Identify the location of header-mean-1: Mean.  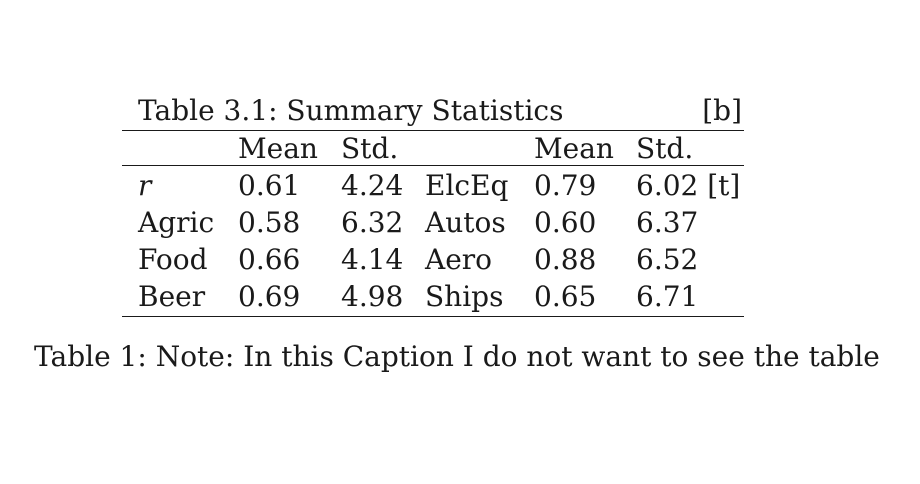
(278, 148).